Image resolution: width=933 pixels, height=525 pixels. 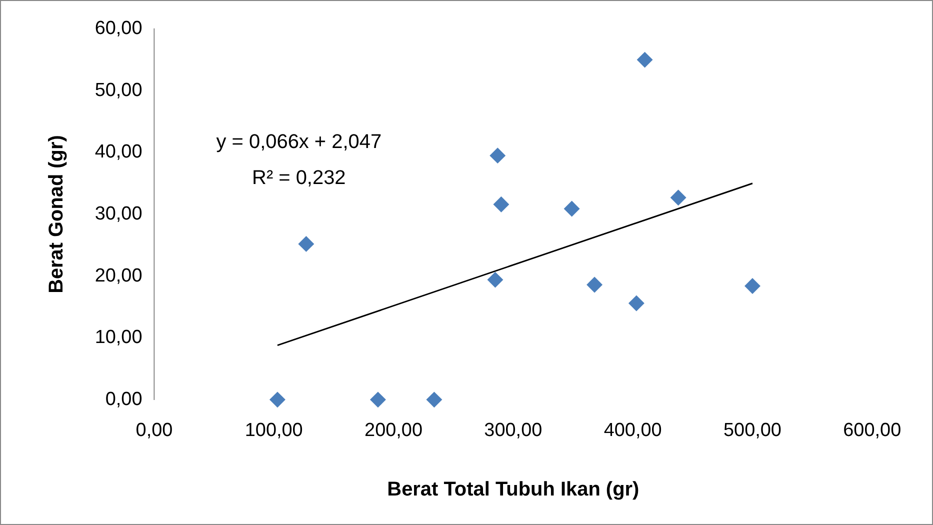 What do you see at coordinates (299, 177) in the screenshot?
I see `annotation: R² = 0,232` at bounding box center [299, 177].